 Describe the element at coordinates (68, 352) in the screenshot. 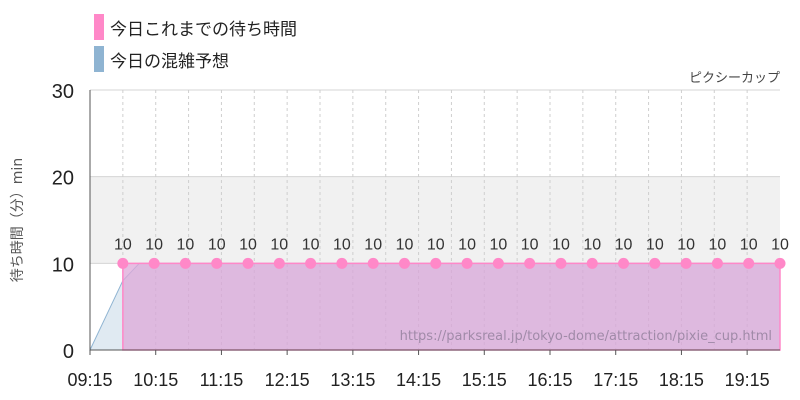

I see `y-tick-label: 0` at that location.